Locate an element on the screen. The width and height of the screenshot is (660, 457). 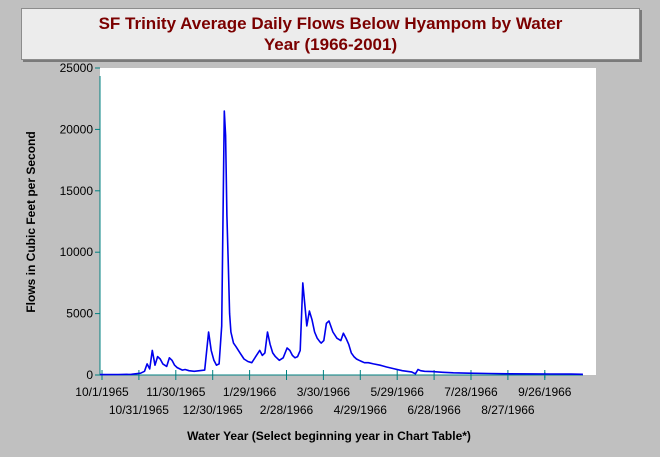
x-tick-label: 12/30/1965 is located at coordinates (213, 410).